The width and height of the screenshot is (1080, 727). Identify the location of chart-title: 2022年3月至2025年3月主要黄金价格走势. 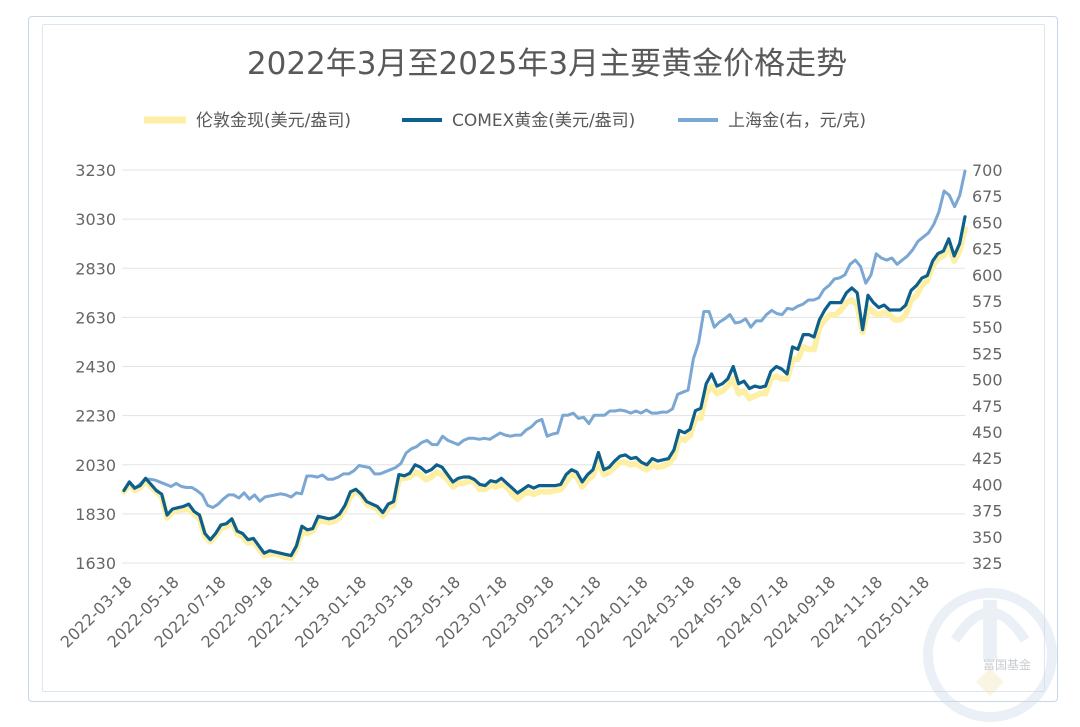
(547, 64).